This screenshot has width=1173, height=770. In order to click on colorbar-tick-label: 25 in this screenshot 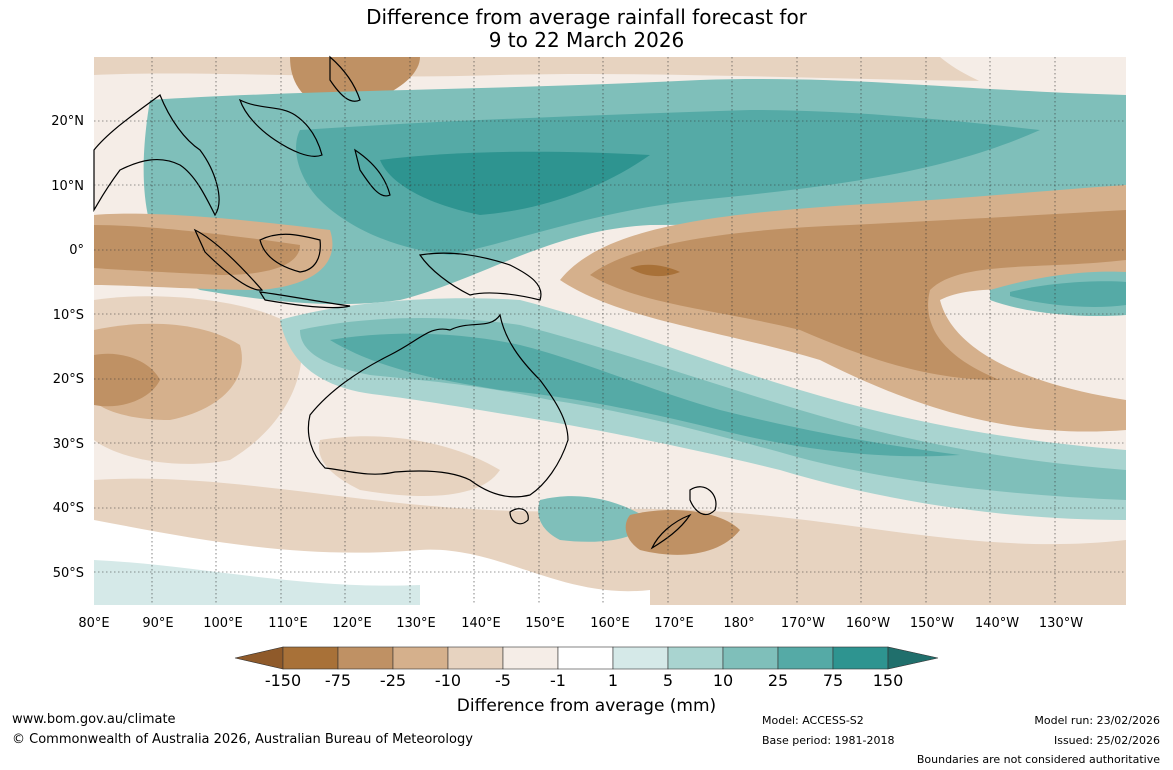, I will do `click(778, 680)`.